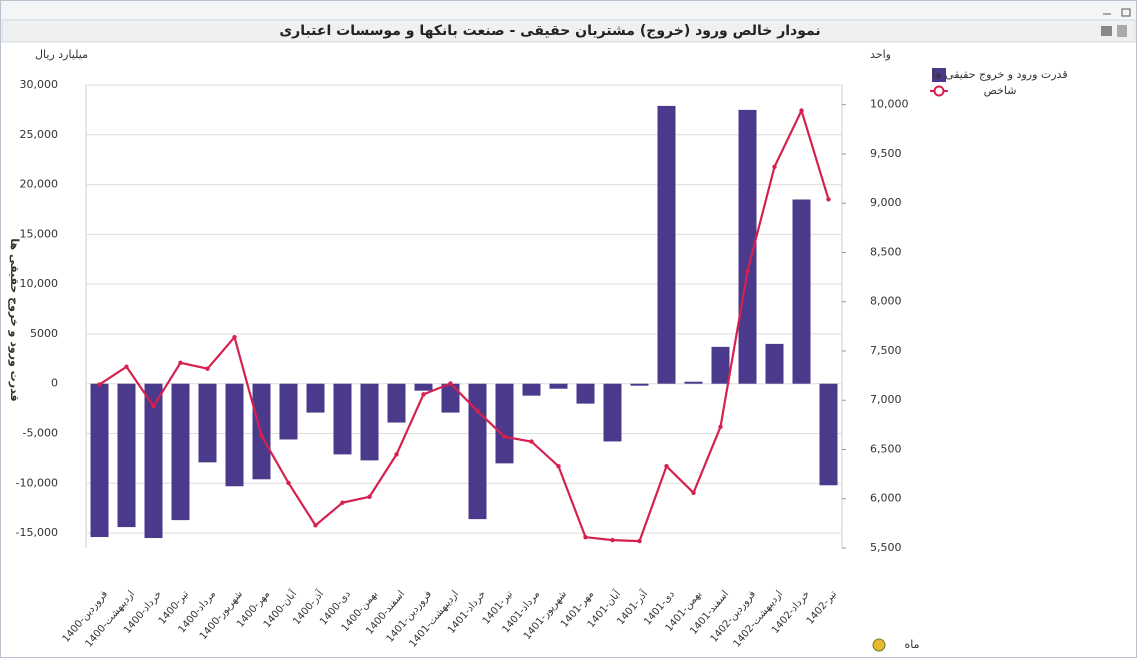 Image resolution: width=1137 pixels, height=658 pixels. Describe the element at coordinates (886, 301) in the screenshot. I see `y2-tick-label: 8,000` at that location.